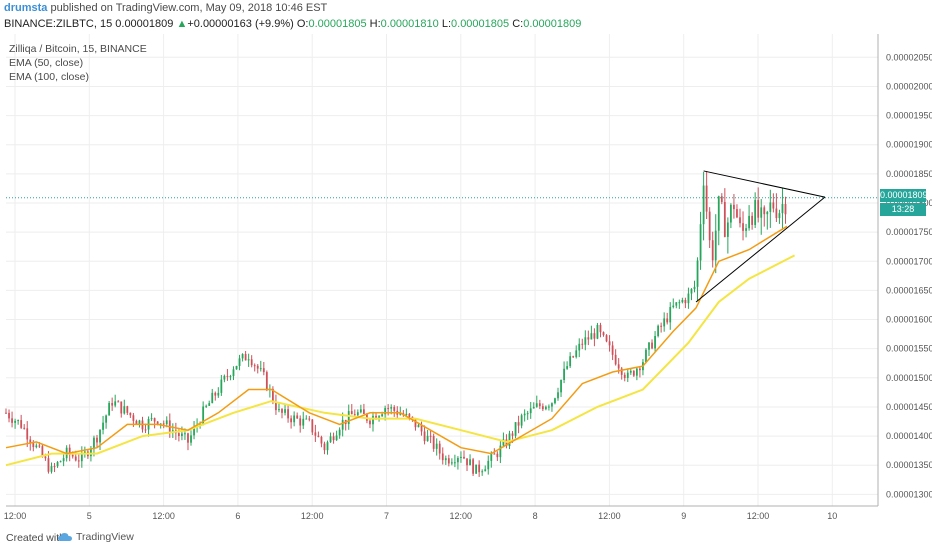  Describe the element at coordinates (909, 86) in the screenshot. I see `y-tick-label: 0.00002000` at that location.